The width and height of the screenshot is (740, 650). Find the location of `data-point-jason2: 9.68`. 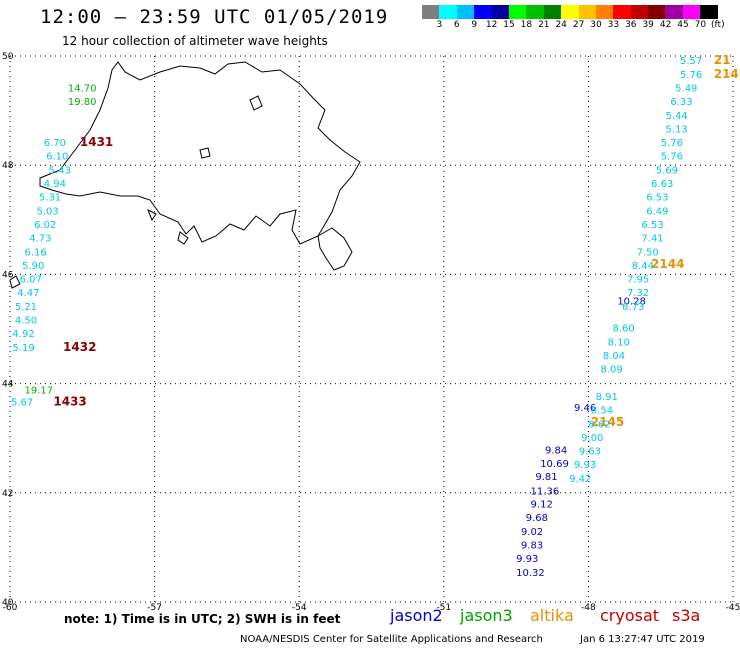

data-point-jason2: 9.68 is located at coordinates (537, 518).